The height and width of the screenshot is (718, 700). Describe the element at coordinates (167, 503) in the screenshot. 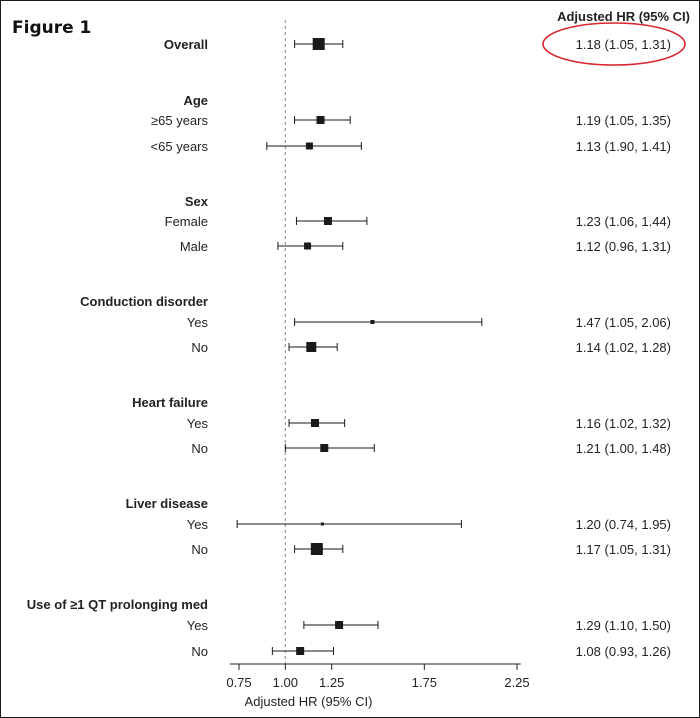

I see `group-label: Liver disease` at that location.